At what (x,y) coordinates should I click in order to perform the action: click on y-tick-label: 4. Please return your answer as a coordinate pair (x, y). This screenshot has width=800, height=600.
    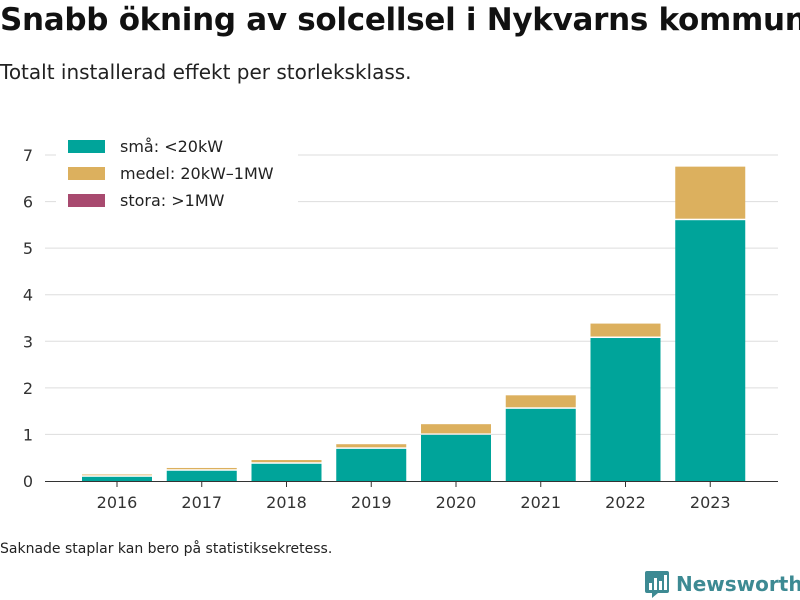
    Looking at the image, I should click on (28, 295).